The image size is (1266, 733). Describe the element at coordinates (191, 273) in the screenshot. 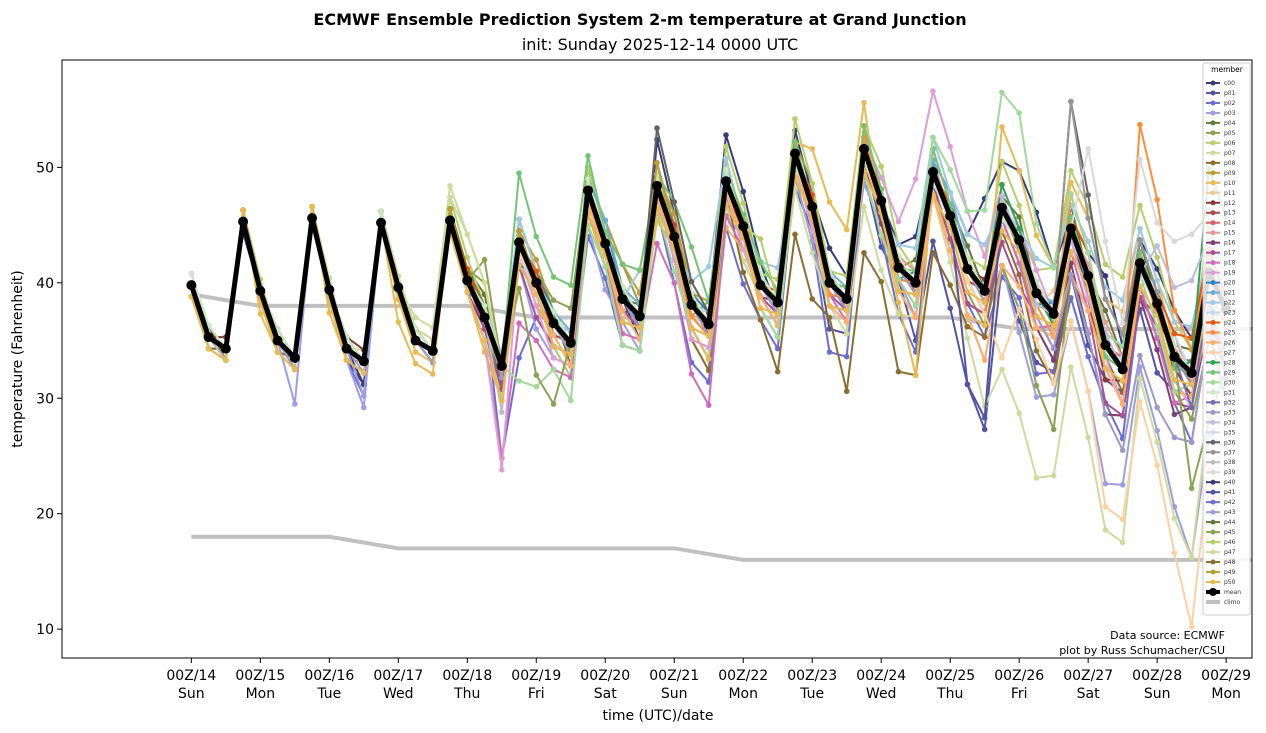

I see `member-p39-point` at that location.